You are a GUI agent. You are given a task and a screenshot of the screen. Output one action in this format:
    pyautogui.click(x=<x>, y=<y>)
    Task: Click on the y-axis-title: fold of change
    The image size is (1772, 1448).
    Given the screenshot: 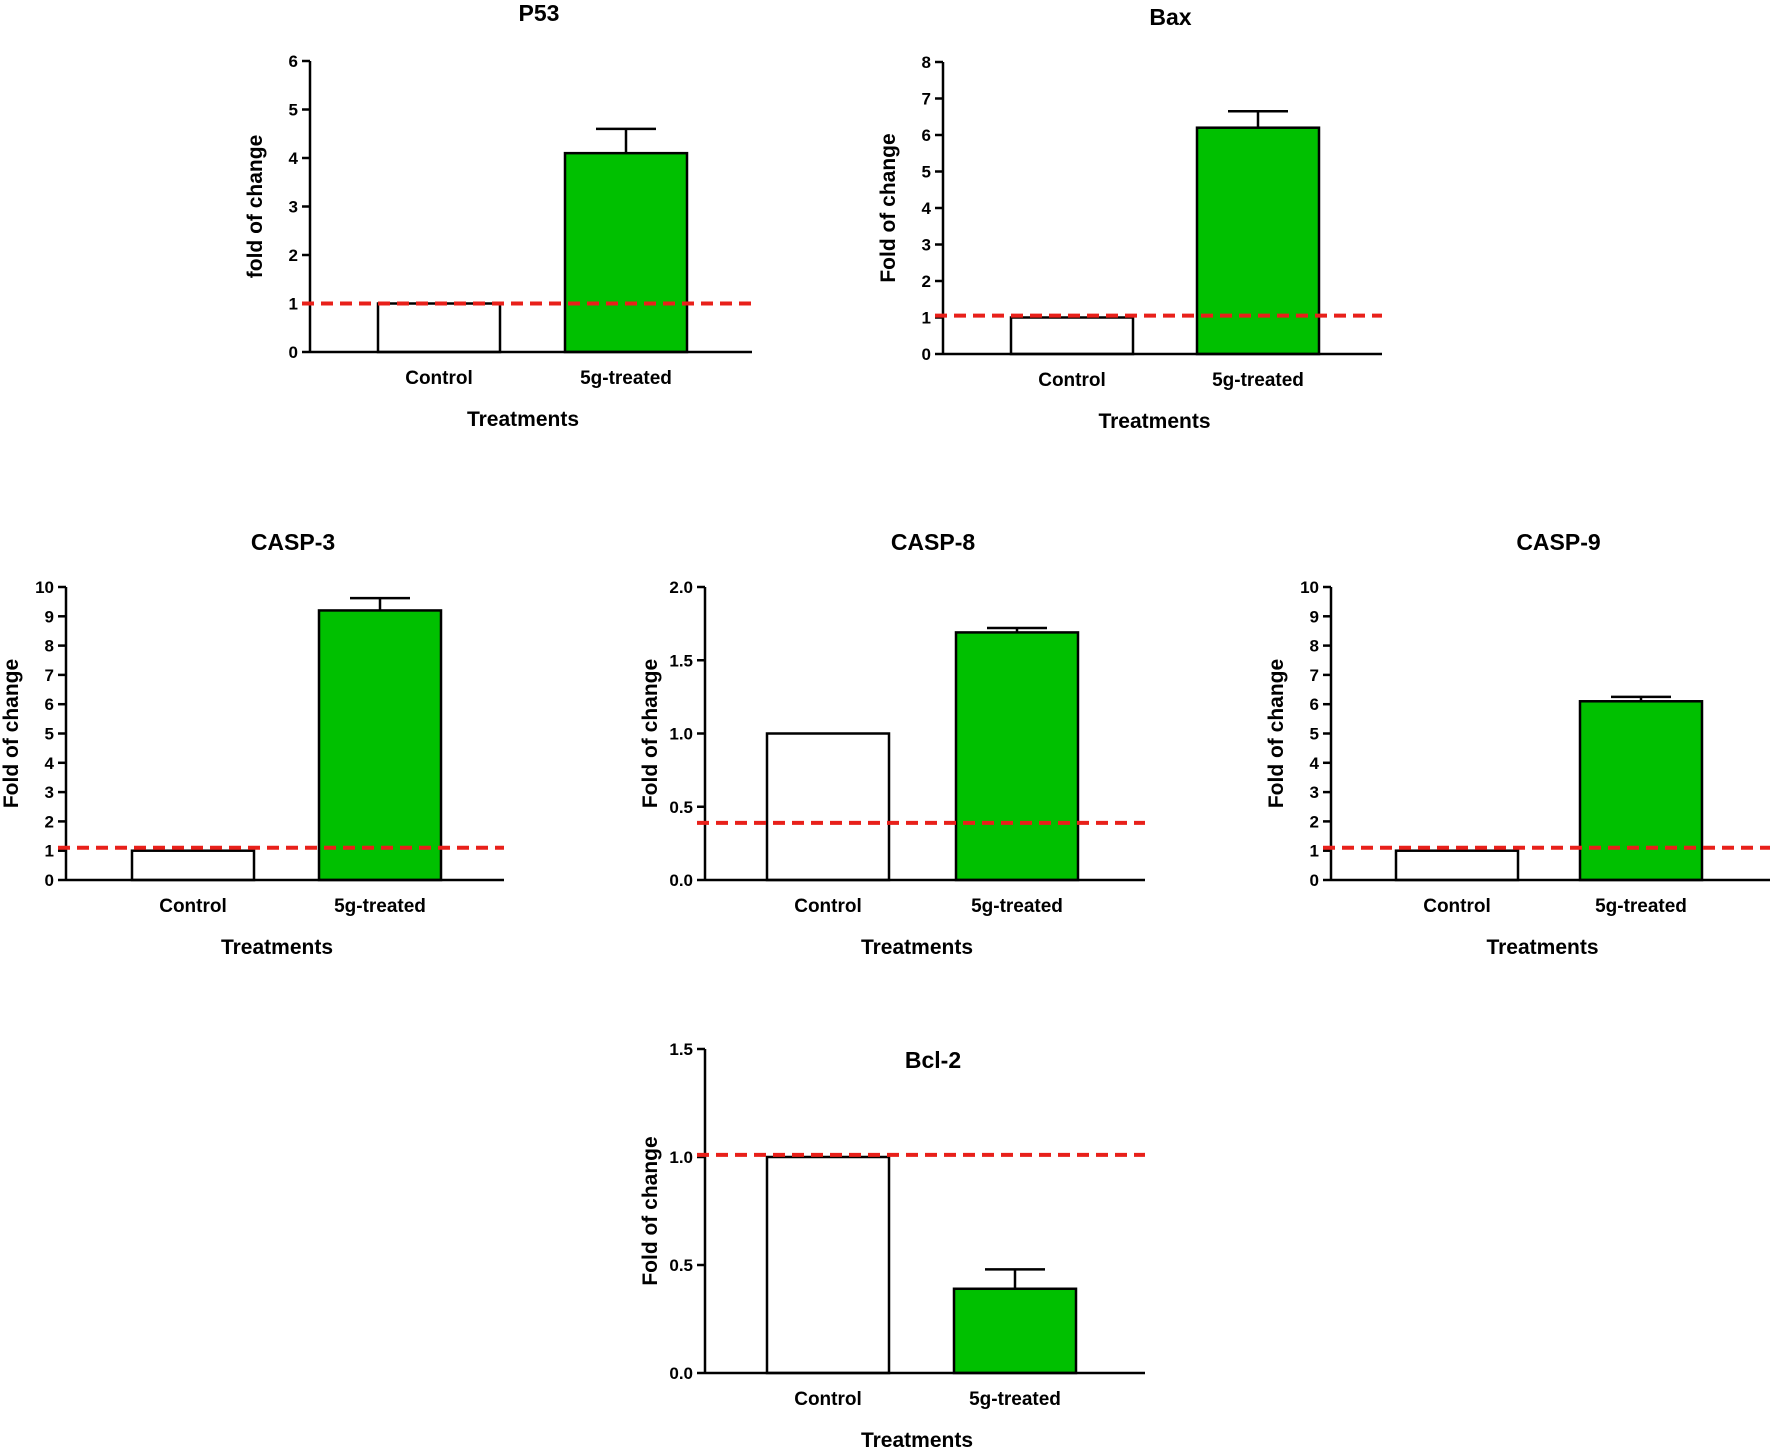 What is the action you would take?
    pyautogui.click(x=255, y=207)
    